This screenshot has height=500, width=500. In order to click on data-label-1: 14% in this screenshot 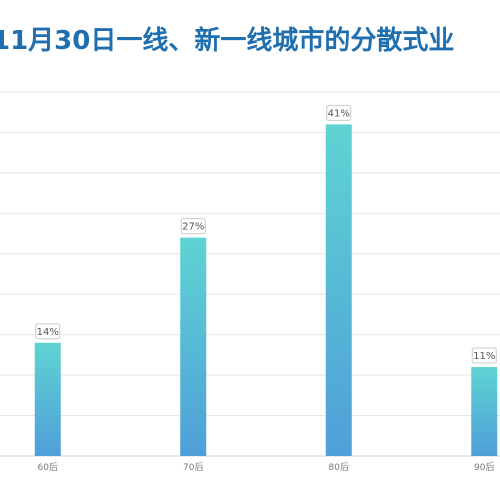, I will do `click(48, 332)`.